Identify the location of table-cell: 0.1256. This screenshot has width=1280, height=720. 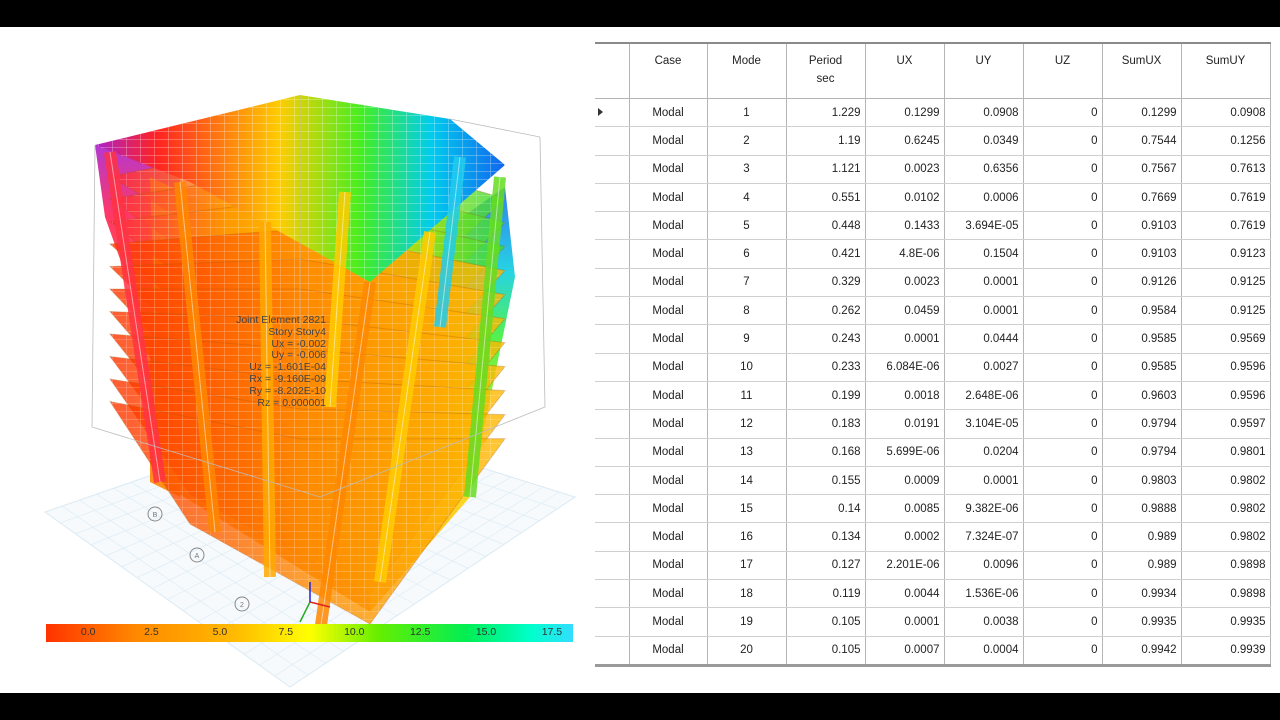
(1226, 141).